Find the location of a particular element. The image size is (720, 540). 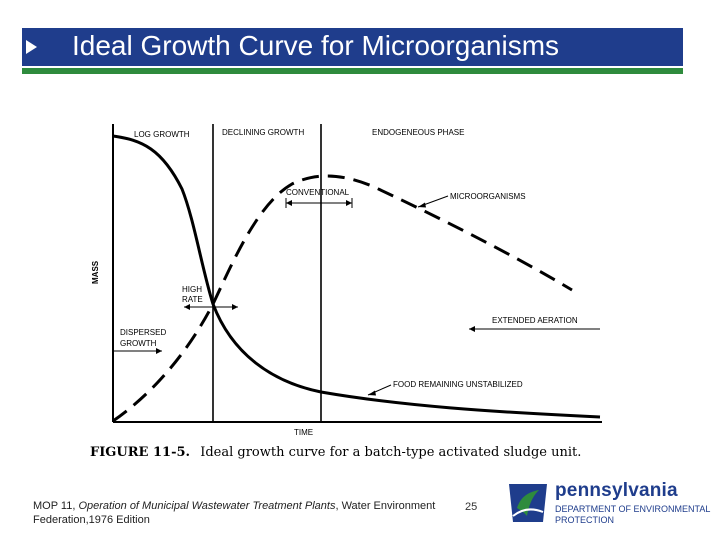

label-food-remaining: FOOD REMAINING UNSTABILIZED is located at coordinates (458, 384).